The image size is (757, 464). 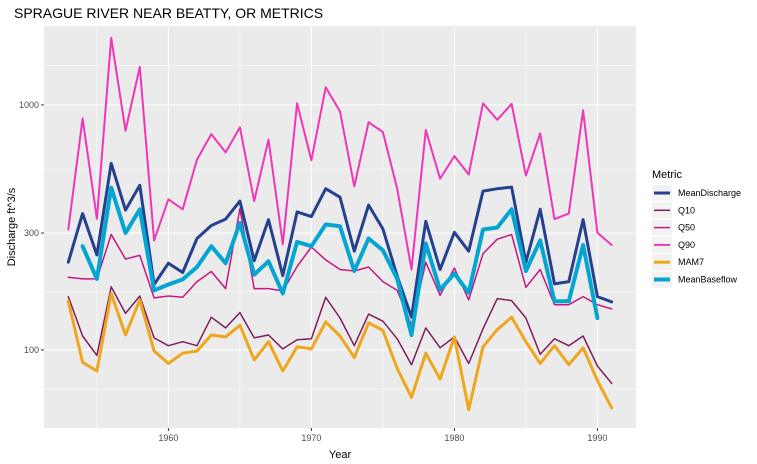 What do you see at coordinates (686, 228) in the screenshot?
I see `legend-label-q50: Q50` at bounding box center [686, 228].